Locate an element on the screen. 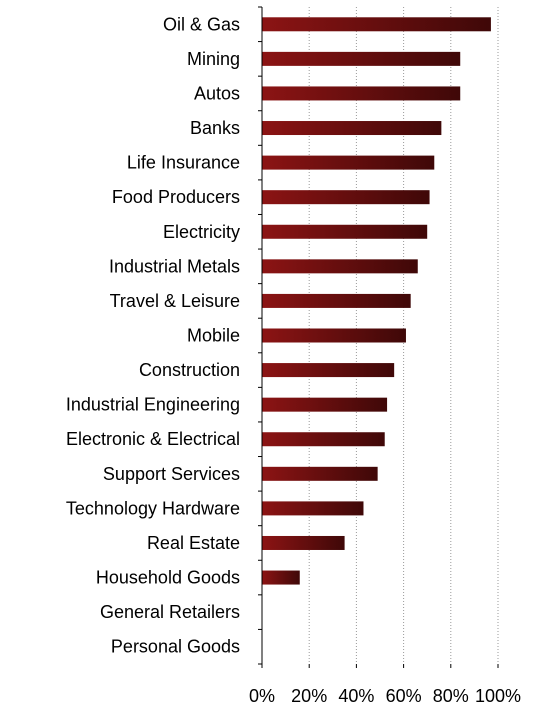  category-label: Mobile is located at coordinates (213, 336).